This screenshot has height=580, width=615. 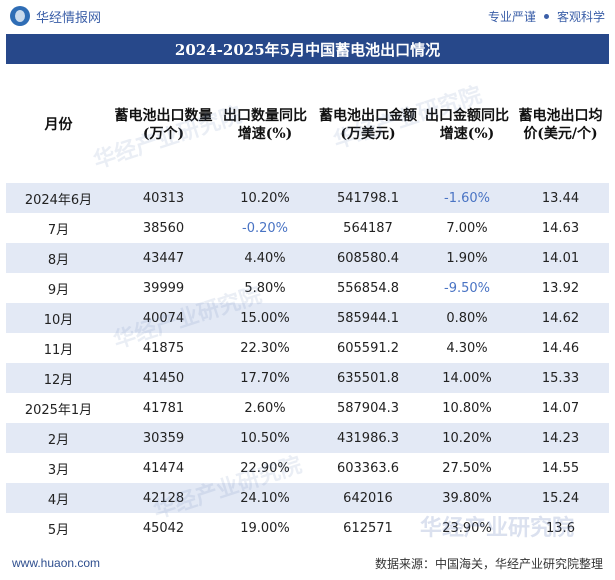 What do you see at coordinates (560, 348) in the screenshot?
I see `cell-avg-price: 14.46` at bounding box center [560, 348].